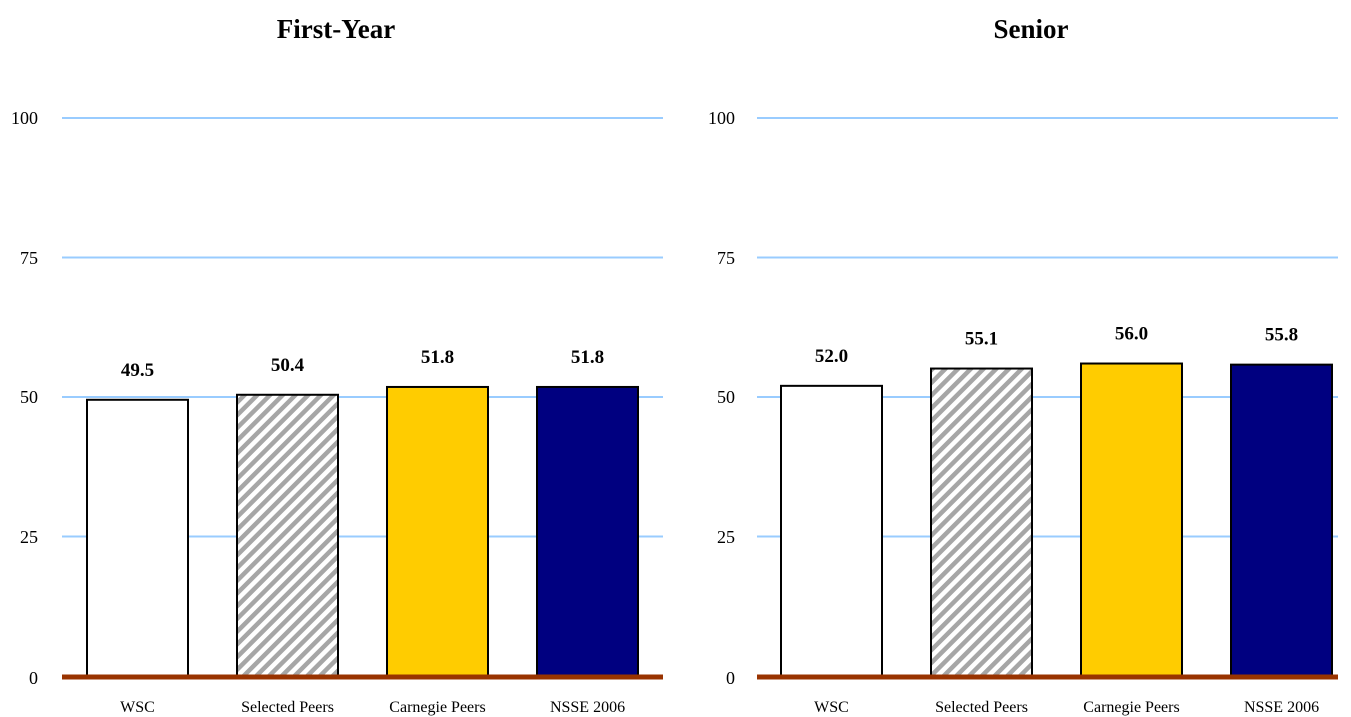 The height and width of the screenshot is (717, 1351). Describe the element at coordinates (1030, 29) in the screenshot. I see `chart-title: Senior` at that location.